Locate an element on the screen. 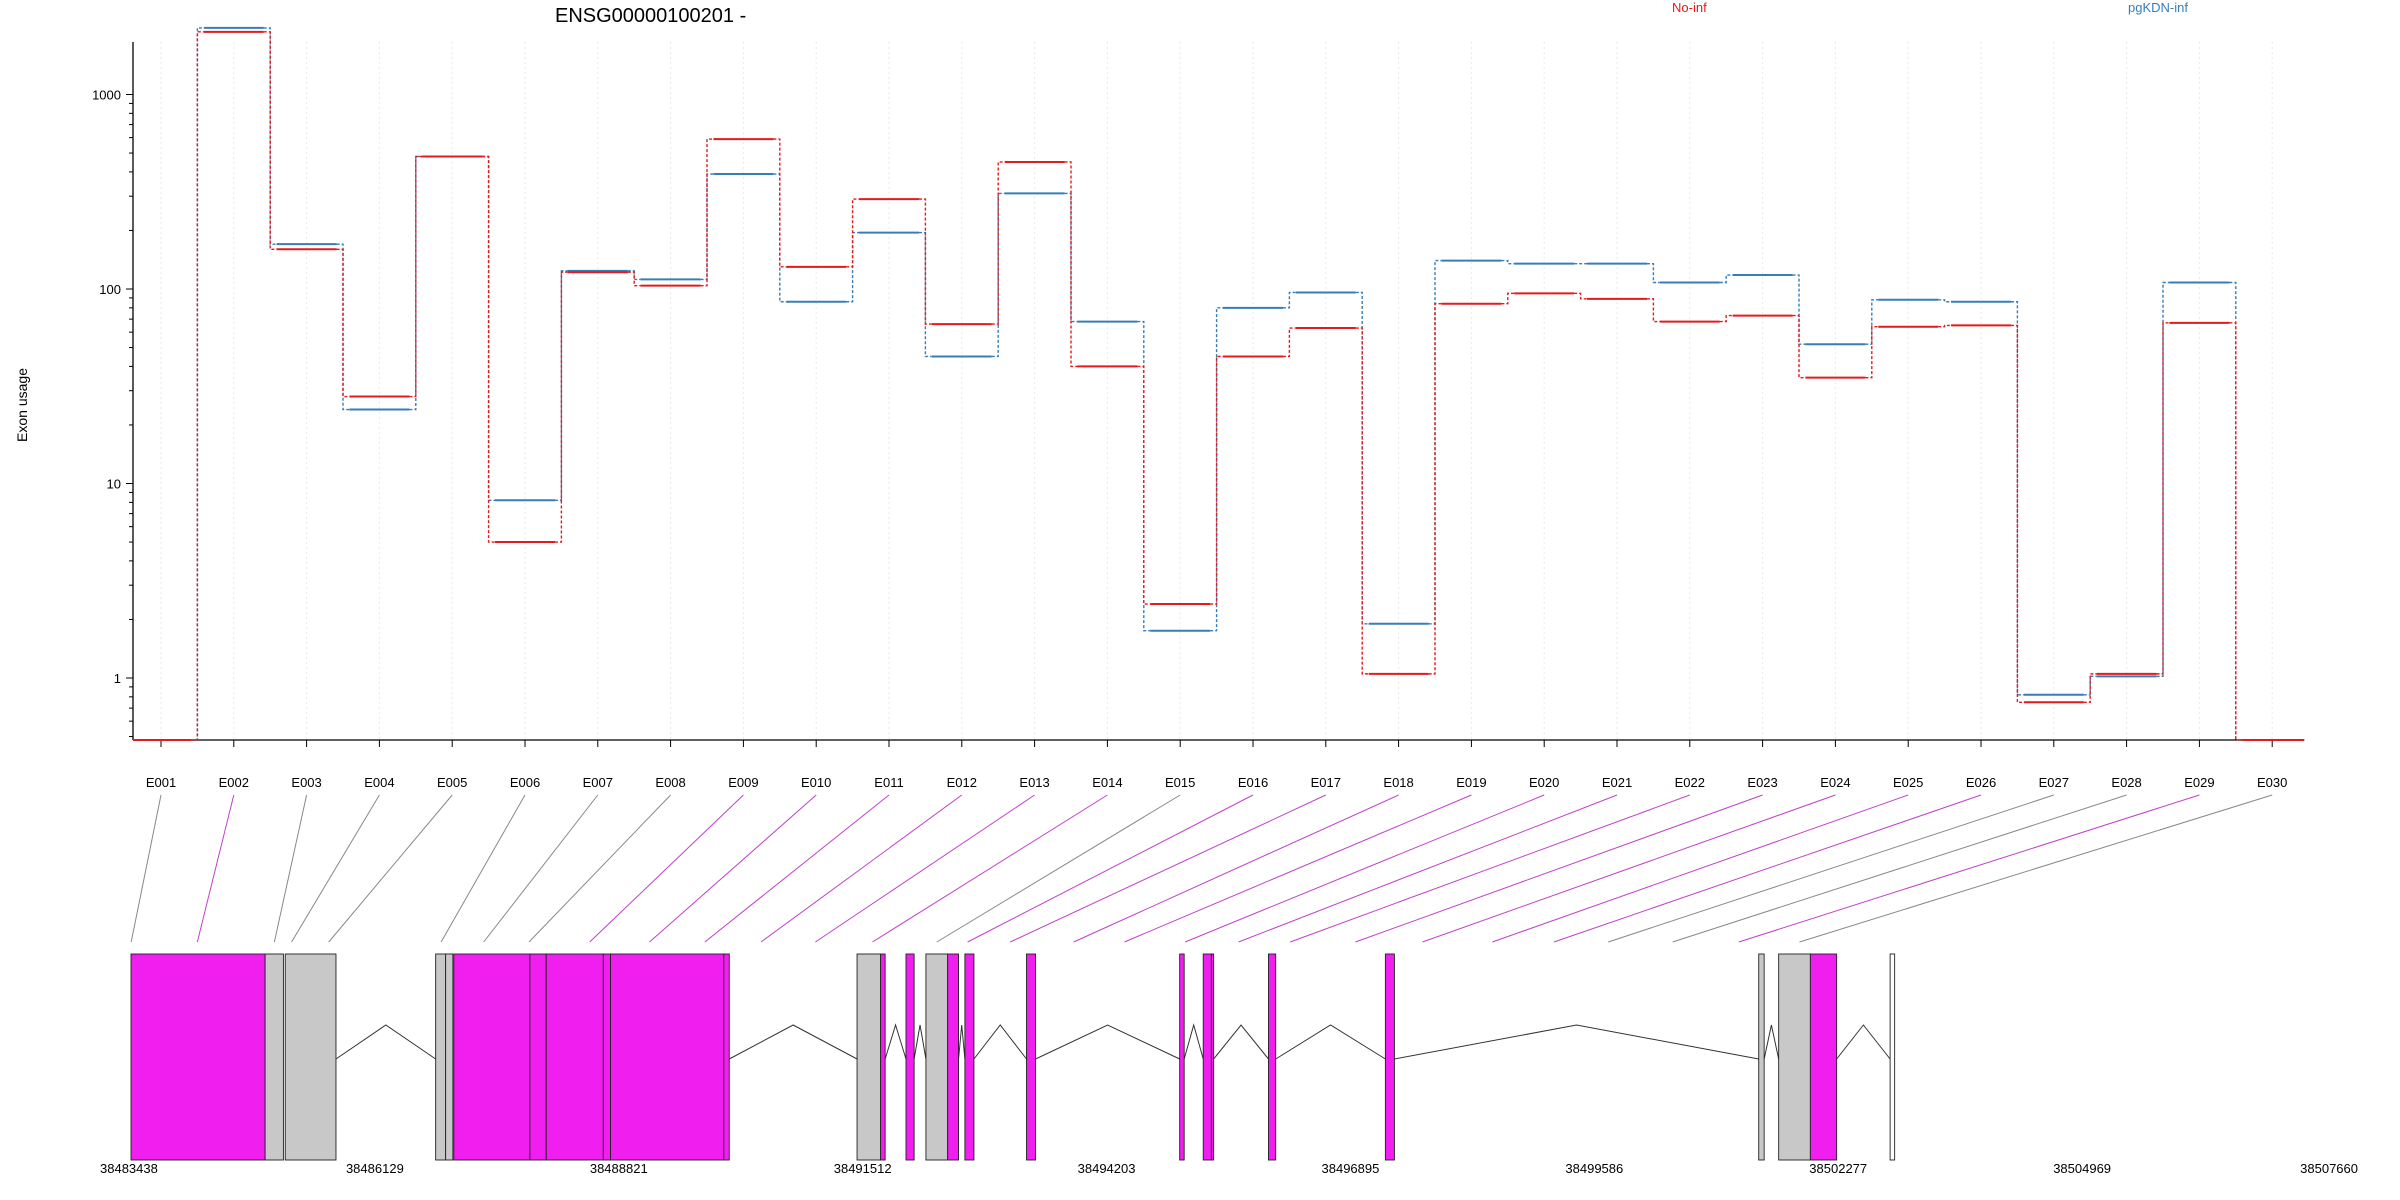 The height and width of the screenshot is (1200, 2400). x-tick-label-e030: E030 is located at coordinates (2272, 782).